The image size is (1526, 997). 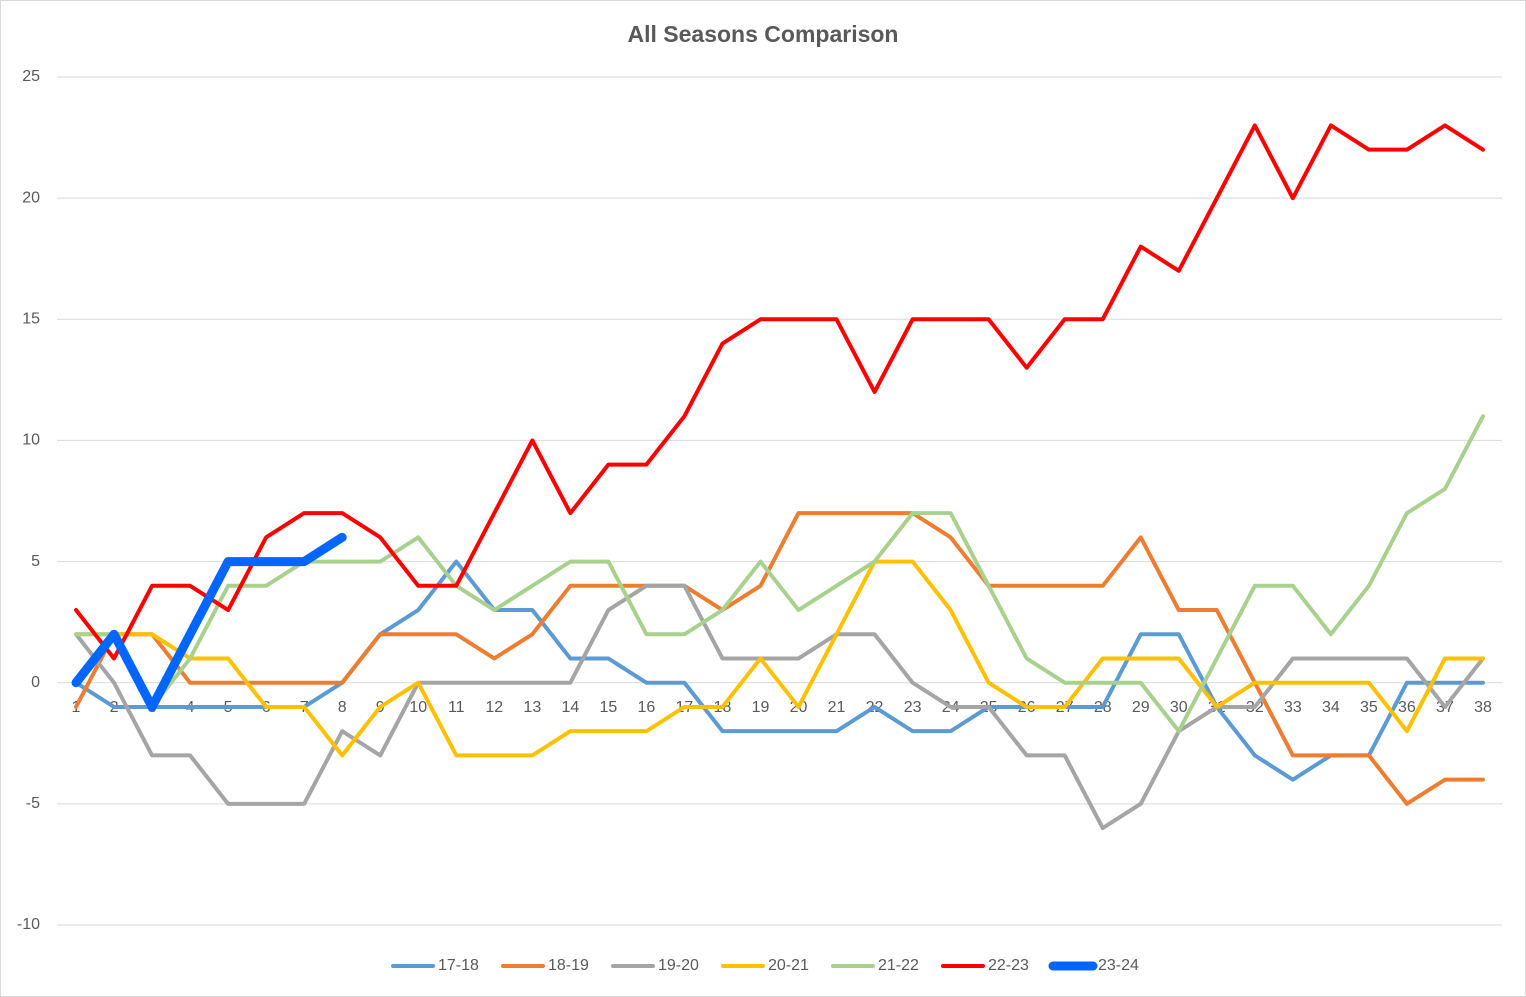 I want to click on x-tick-label: 33, so click(x=1293, y=707).